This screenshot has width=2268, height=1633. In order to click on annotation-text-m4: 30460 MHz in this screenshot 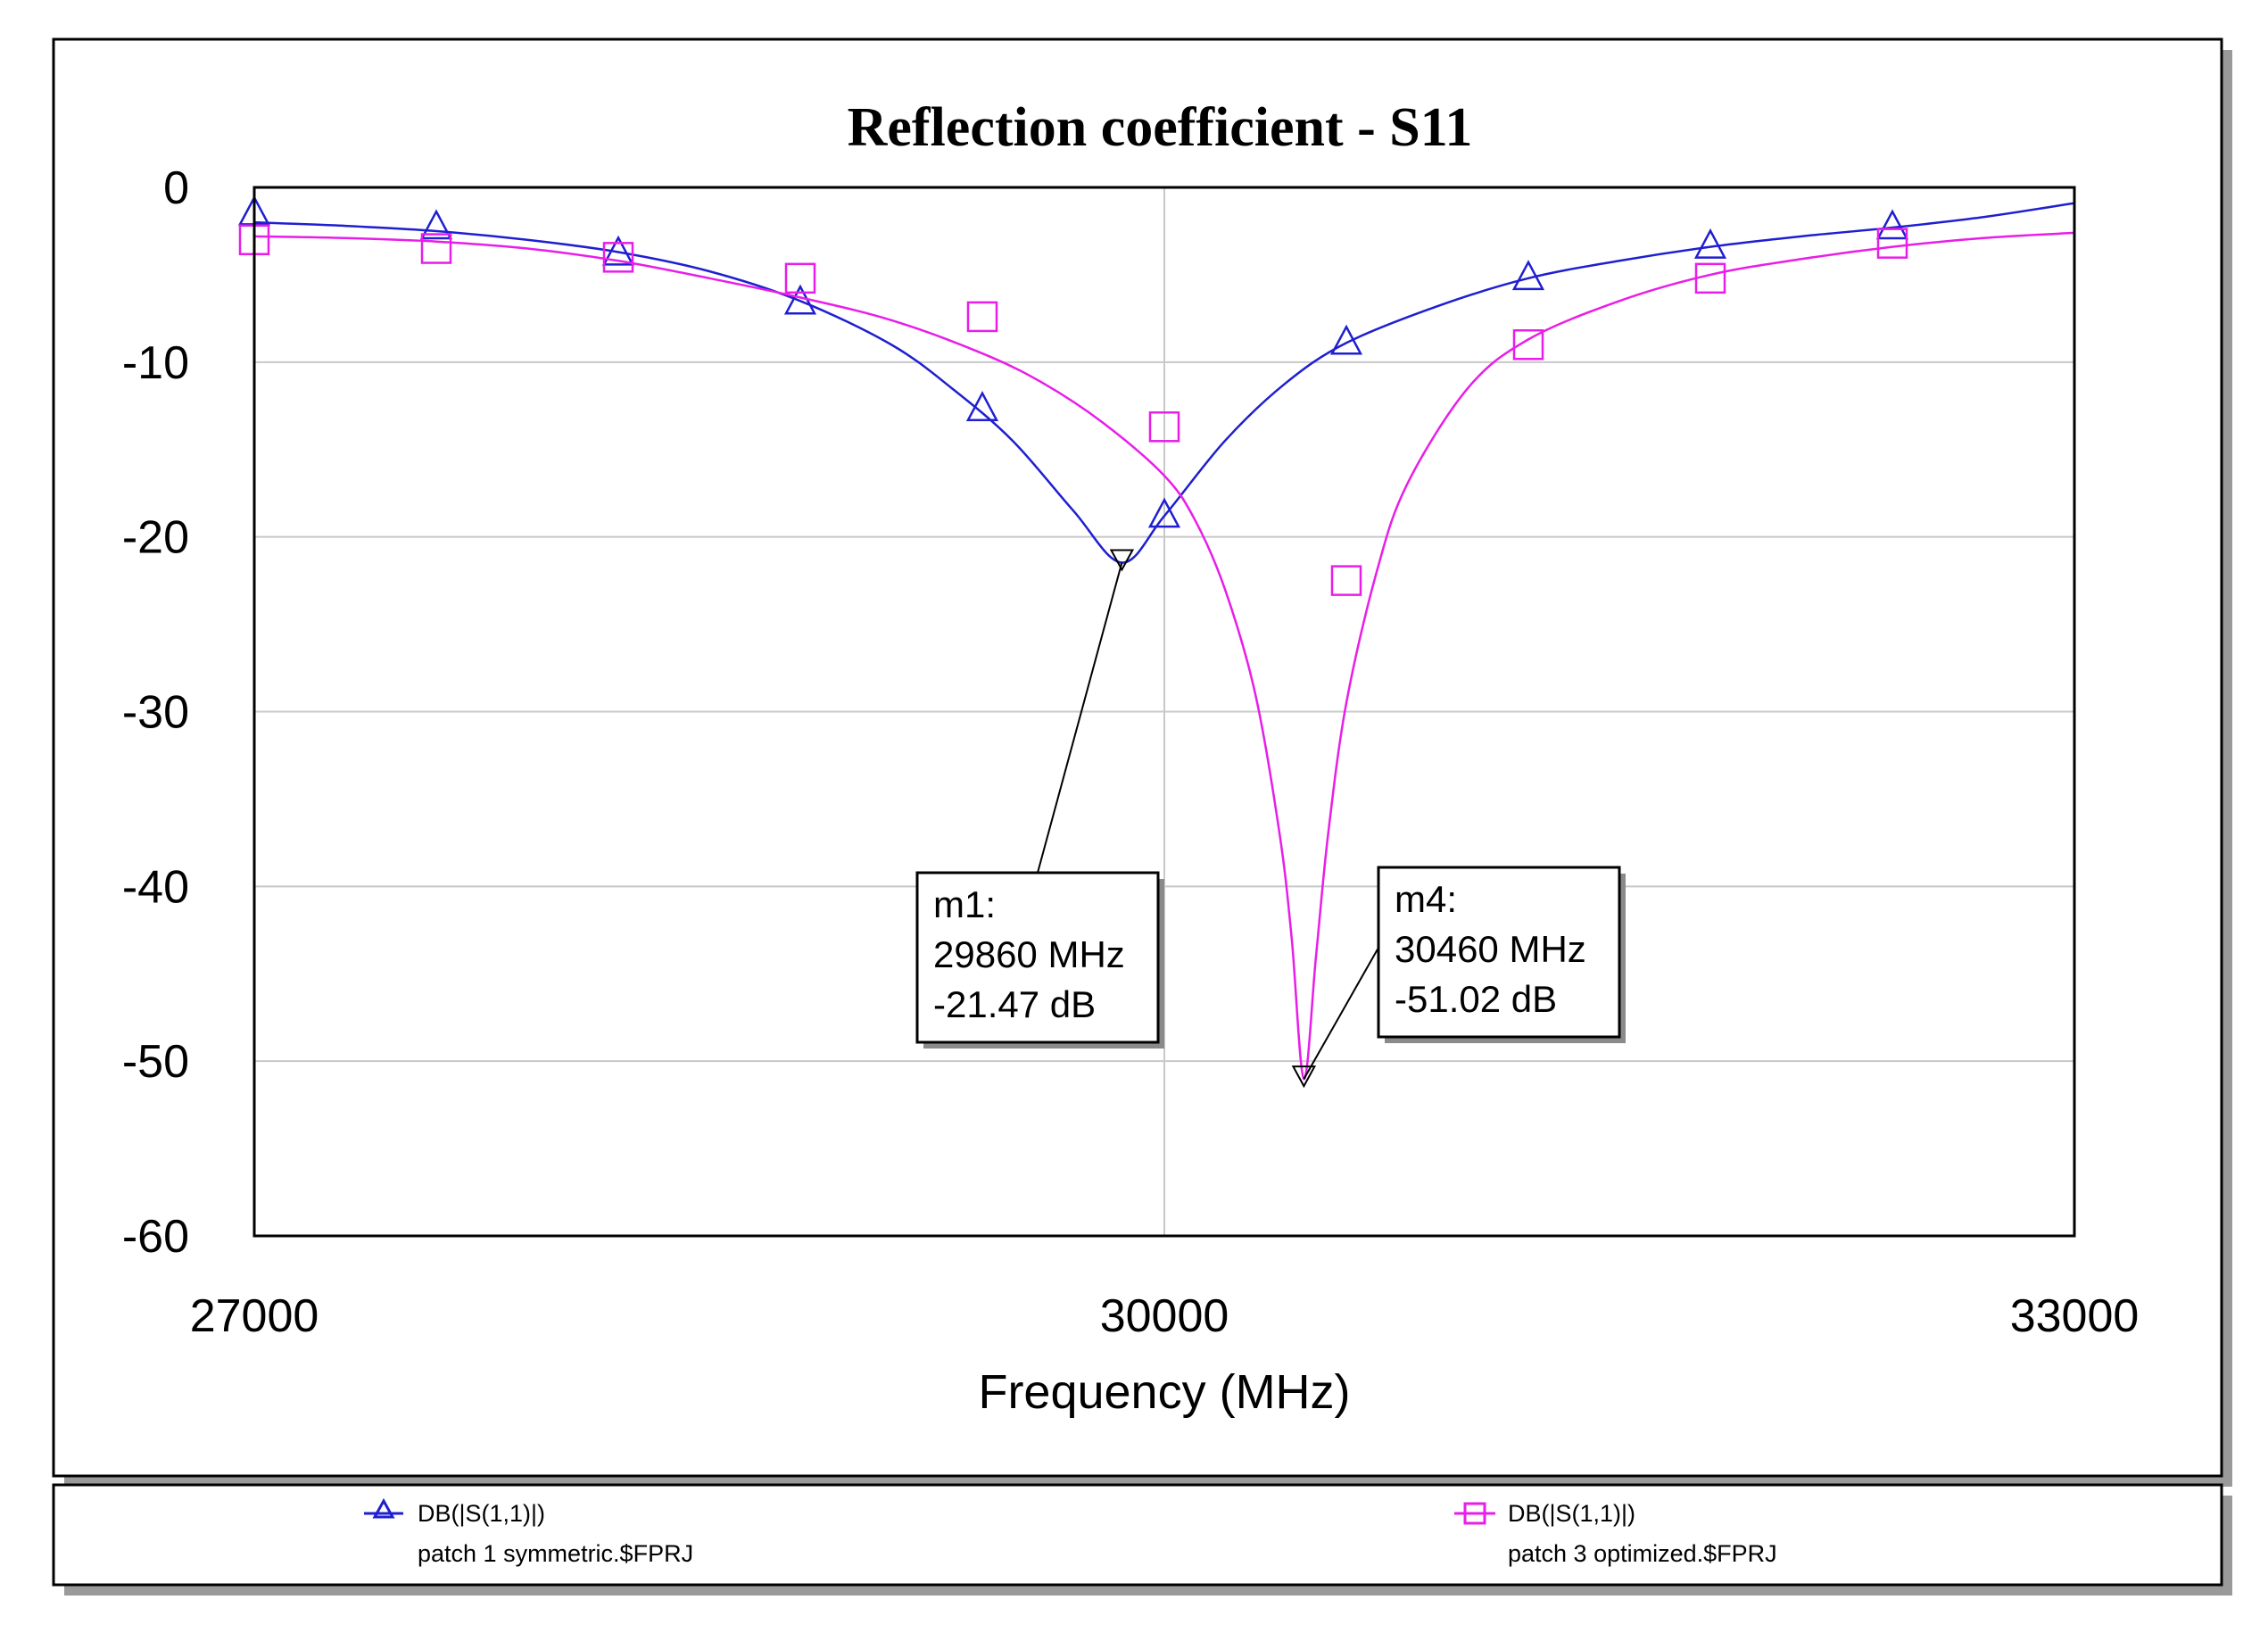, I will do `click(1490, 949)`.